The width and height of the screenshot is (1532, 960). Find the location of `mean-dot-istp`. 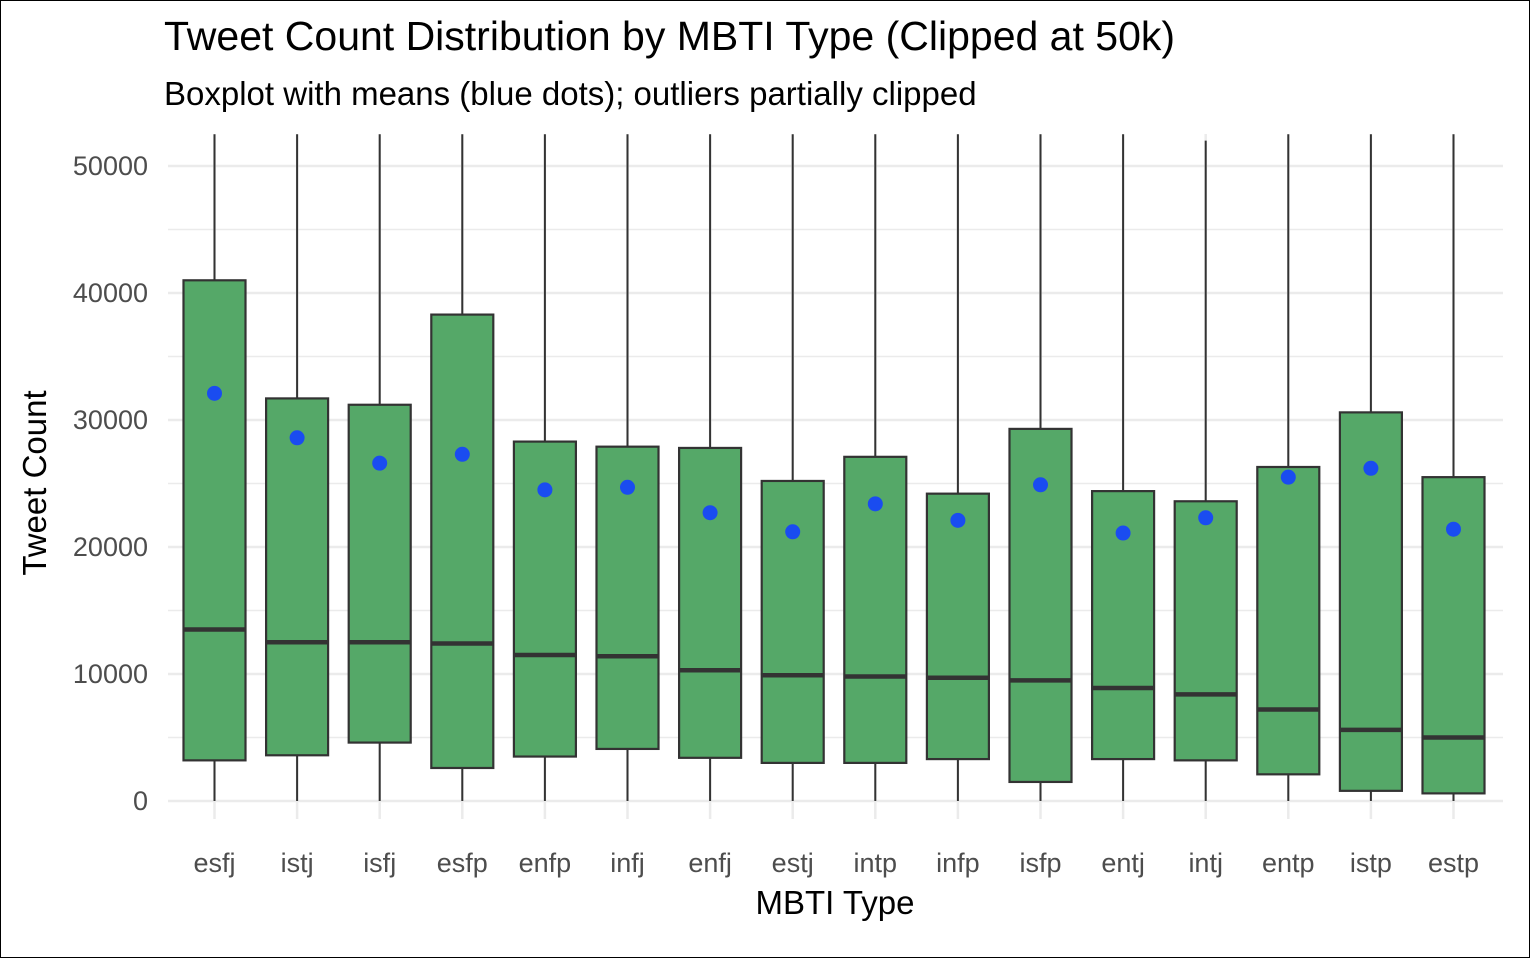

mean-dot-istp is located at coordinates (1371, 468).